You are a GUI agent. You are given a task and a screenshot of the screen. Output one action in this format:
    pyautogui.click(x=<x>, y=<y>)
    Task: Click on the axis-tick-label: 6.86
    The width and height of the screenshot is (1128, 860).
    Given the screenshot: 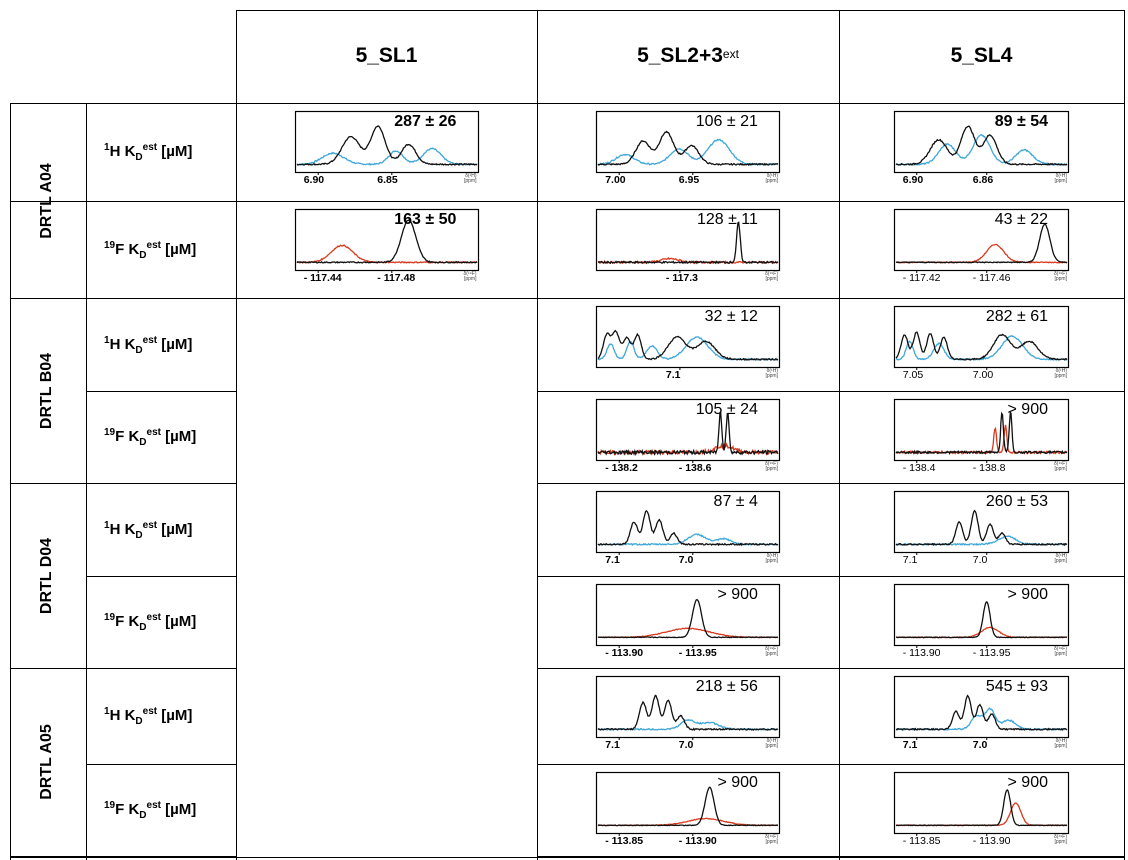 What is the action you would take?
    pyautogui.click(x=983, y=180)
    